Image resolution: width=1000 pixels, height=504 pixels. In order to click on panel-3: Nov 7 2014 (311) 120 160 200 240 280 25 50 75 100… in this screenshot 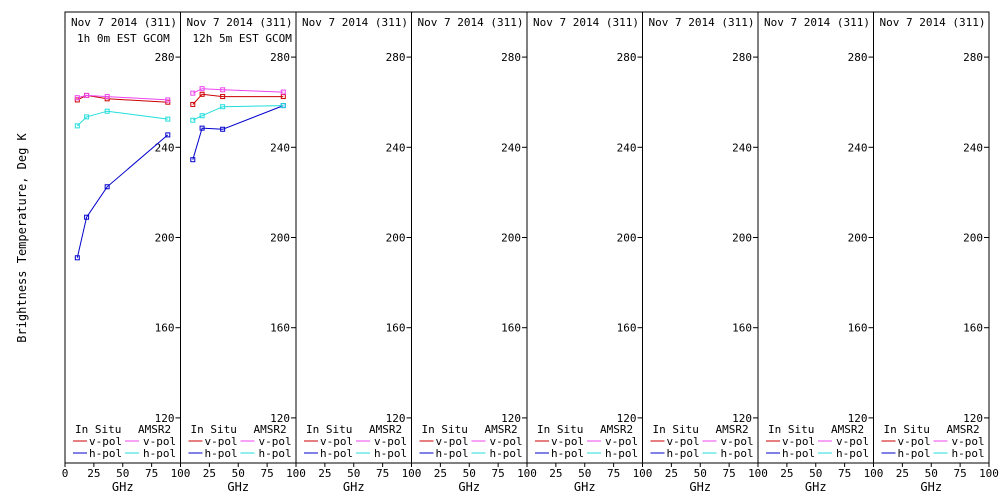, I will do `click(358, 252)`.